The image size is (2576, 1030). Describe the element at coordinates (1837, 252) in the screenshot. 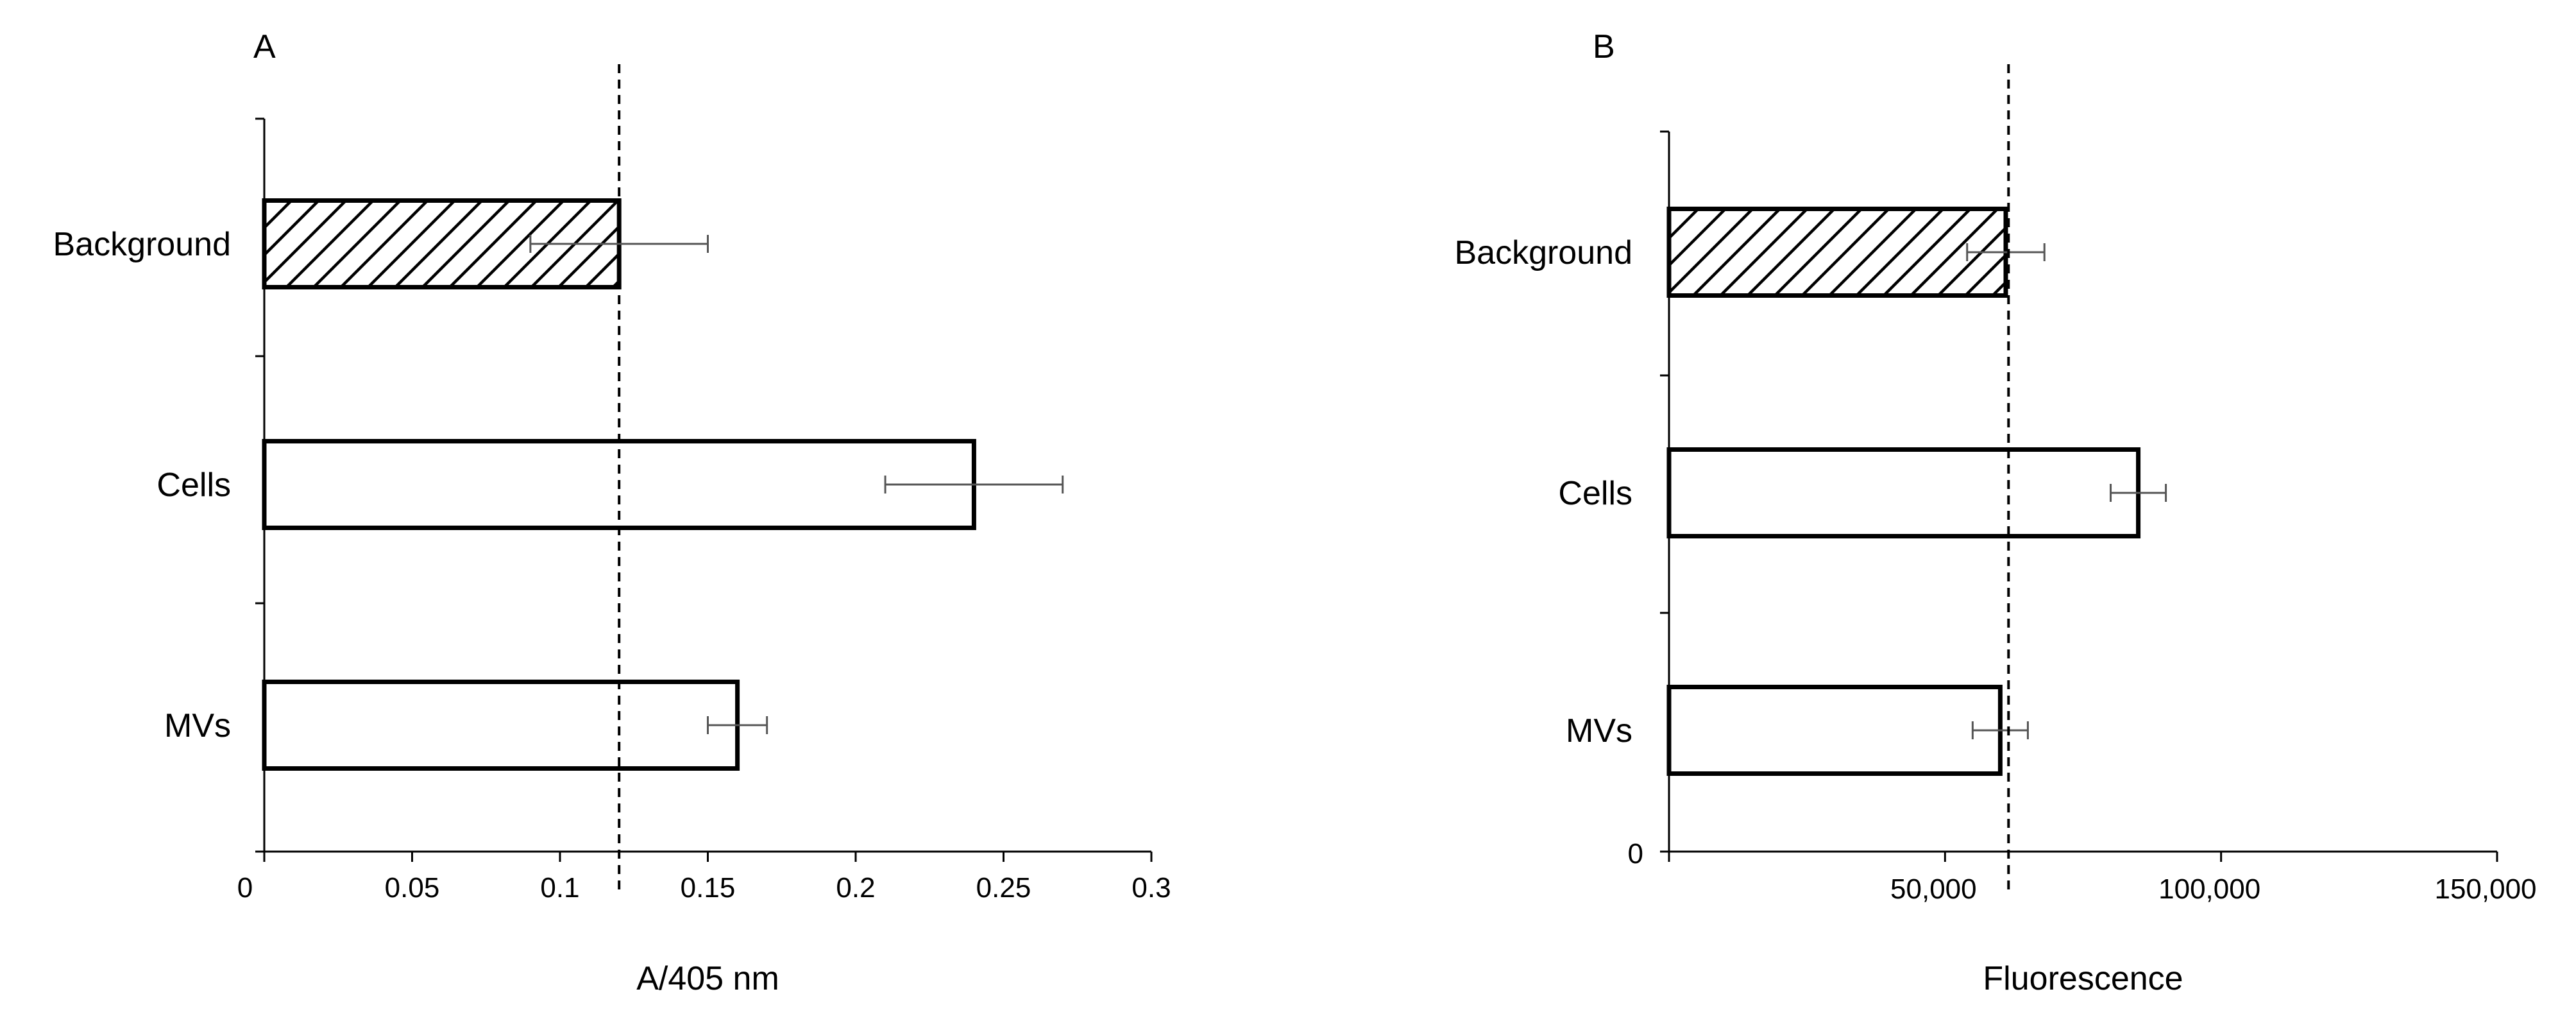

I see `bar-background` at that location.